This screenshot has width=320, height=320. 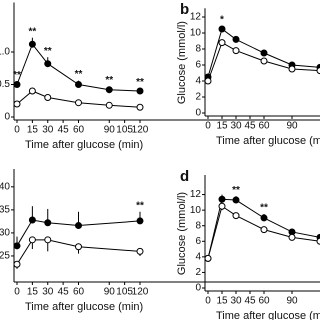 I want to click on y-tick-label: 0.35, so click(x=5, y=210).